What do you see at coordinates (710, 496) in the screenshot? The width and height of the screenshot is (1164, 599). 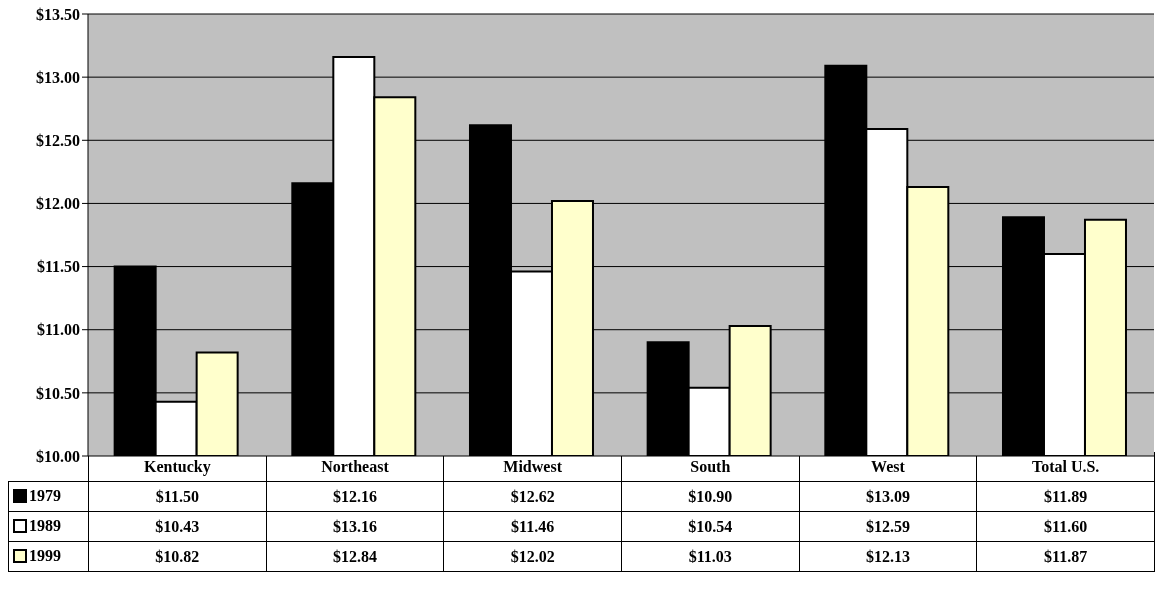 I see `data-label: $10.90` at bounding box center [710, 496].